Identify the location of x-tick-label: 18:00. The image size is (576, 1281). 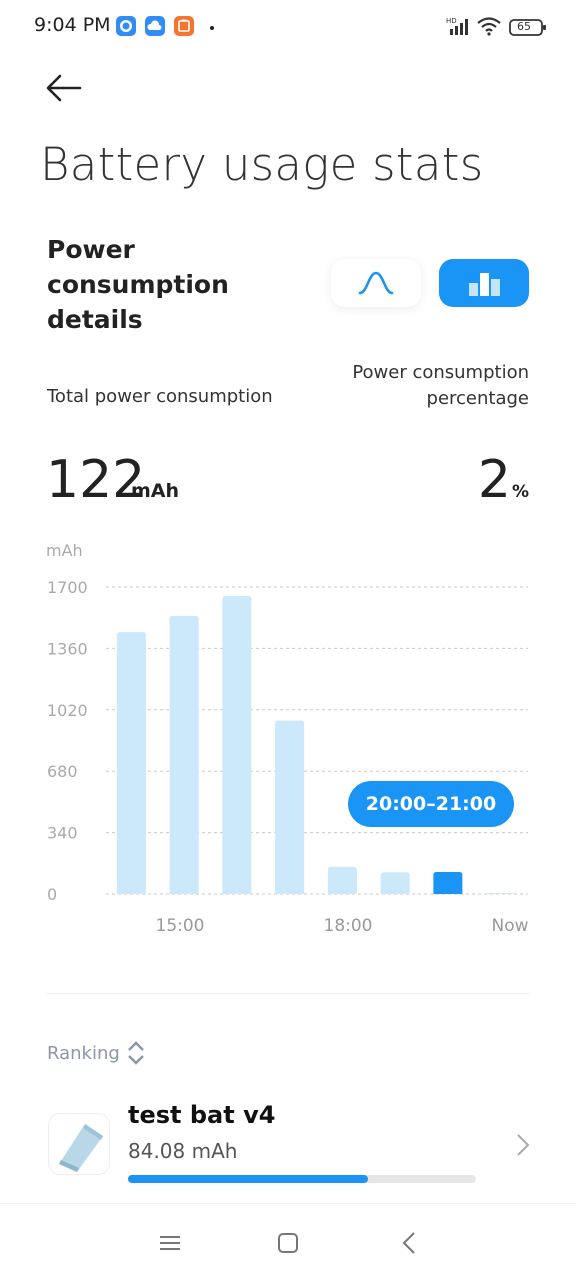
(348, 926).